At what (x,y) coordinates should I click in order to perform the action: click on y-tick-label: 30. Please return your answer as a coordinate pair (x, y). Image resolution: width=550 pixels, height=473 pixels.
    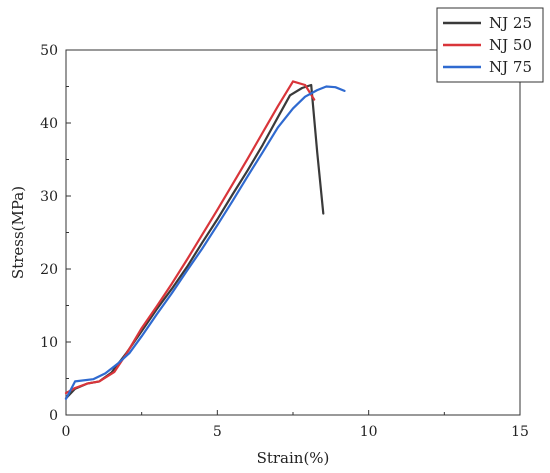
    Looking at the image, I should click on (49, 197).